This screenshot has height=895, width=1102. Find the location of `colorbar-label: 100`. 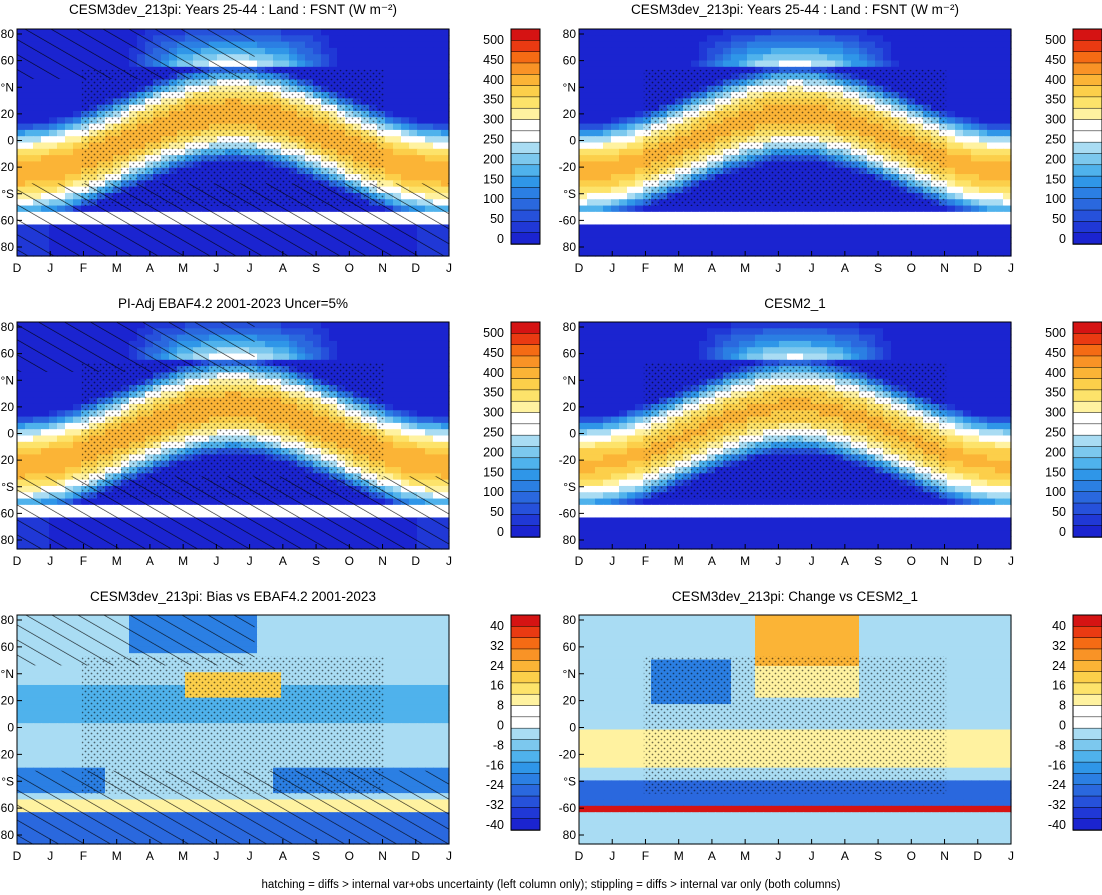

colorbar-label: 100 is located at coordinates (493, 492).